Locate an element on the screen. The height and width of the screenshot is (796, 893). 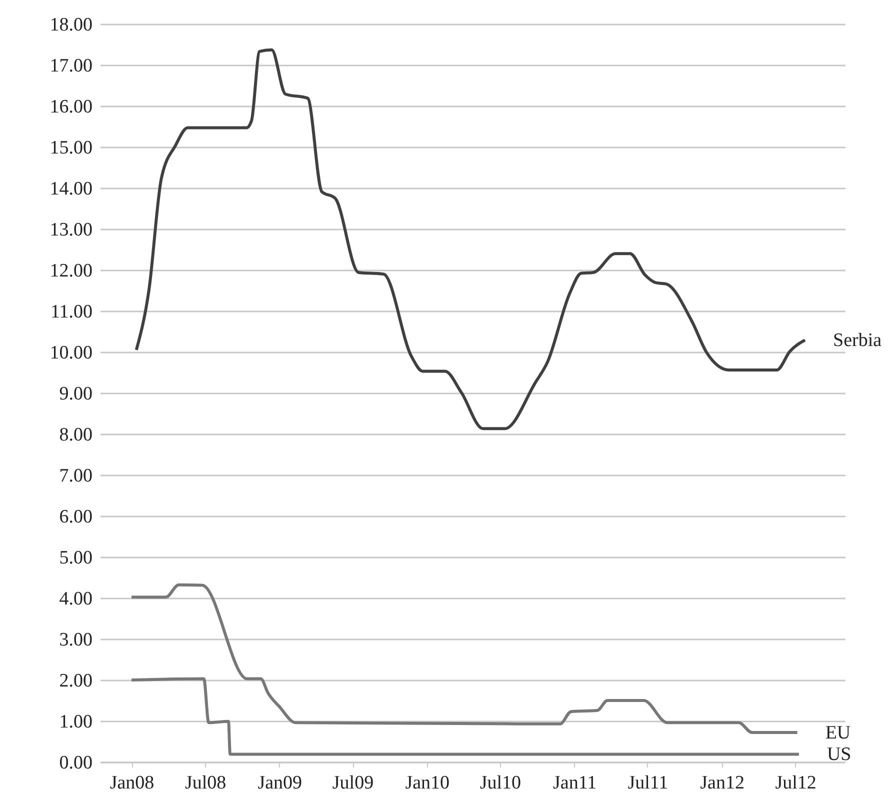
y-tick-label: 3.00 is located at coordinates (75, 640).